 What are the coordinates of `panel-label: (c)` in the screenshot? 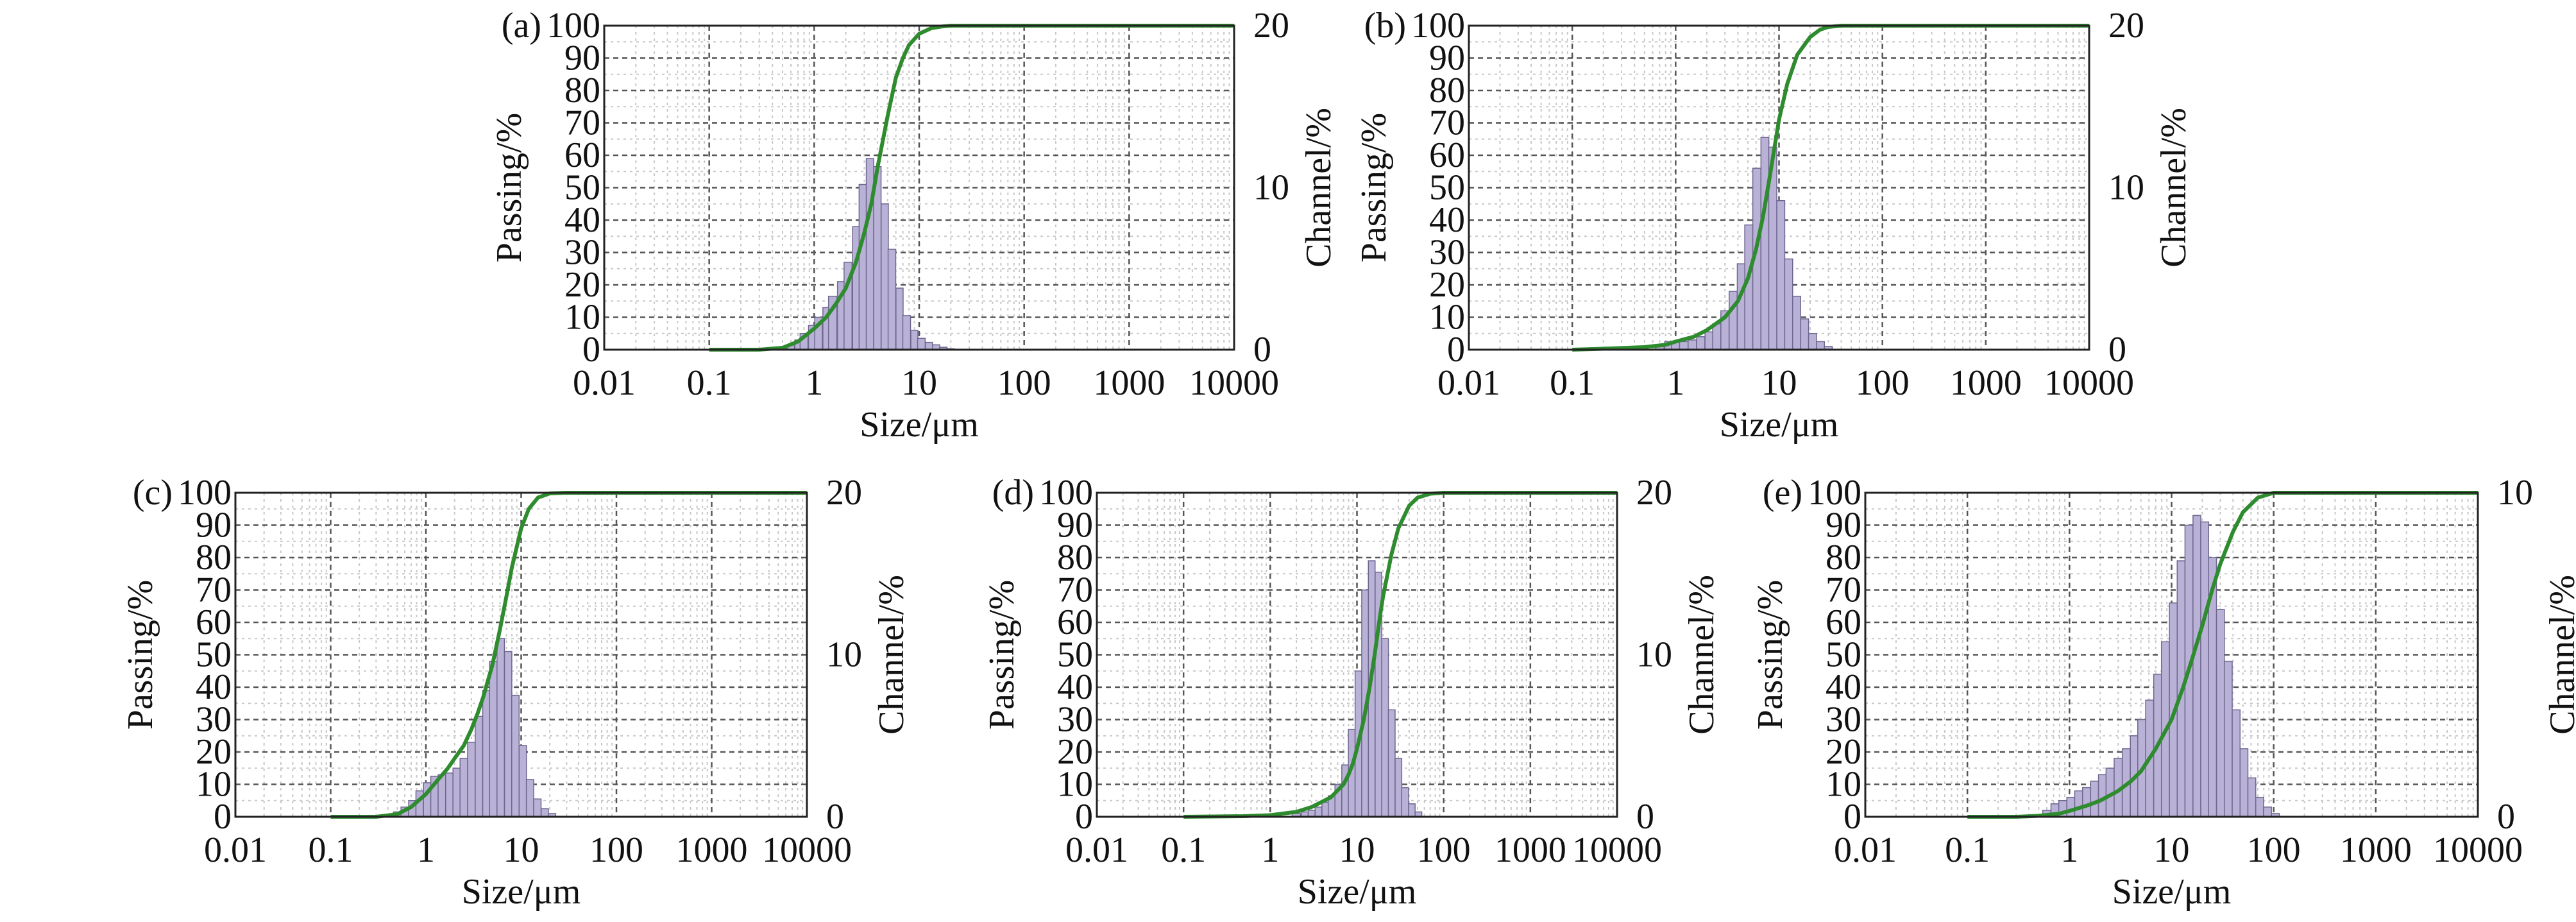 It's located at (153, 493).